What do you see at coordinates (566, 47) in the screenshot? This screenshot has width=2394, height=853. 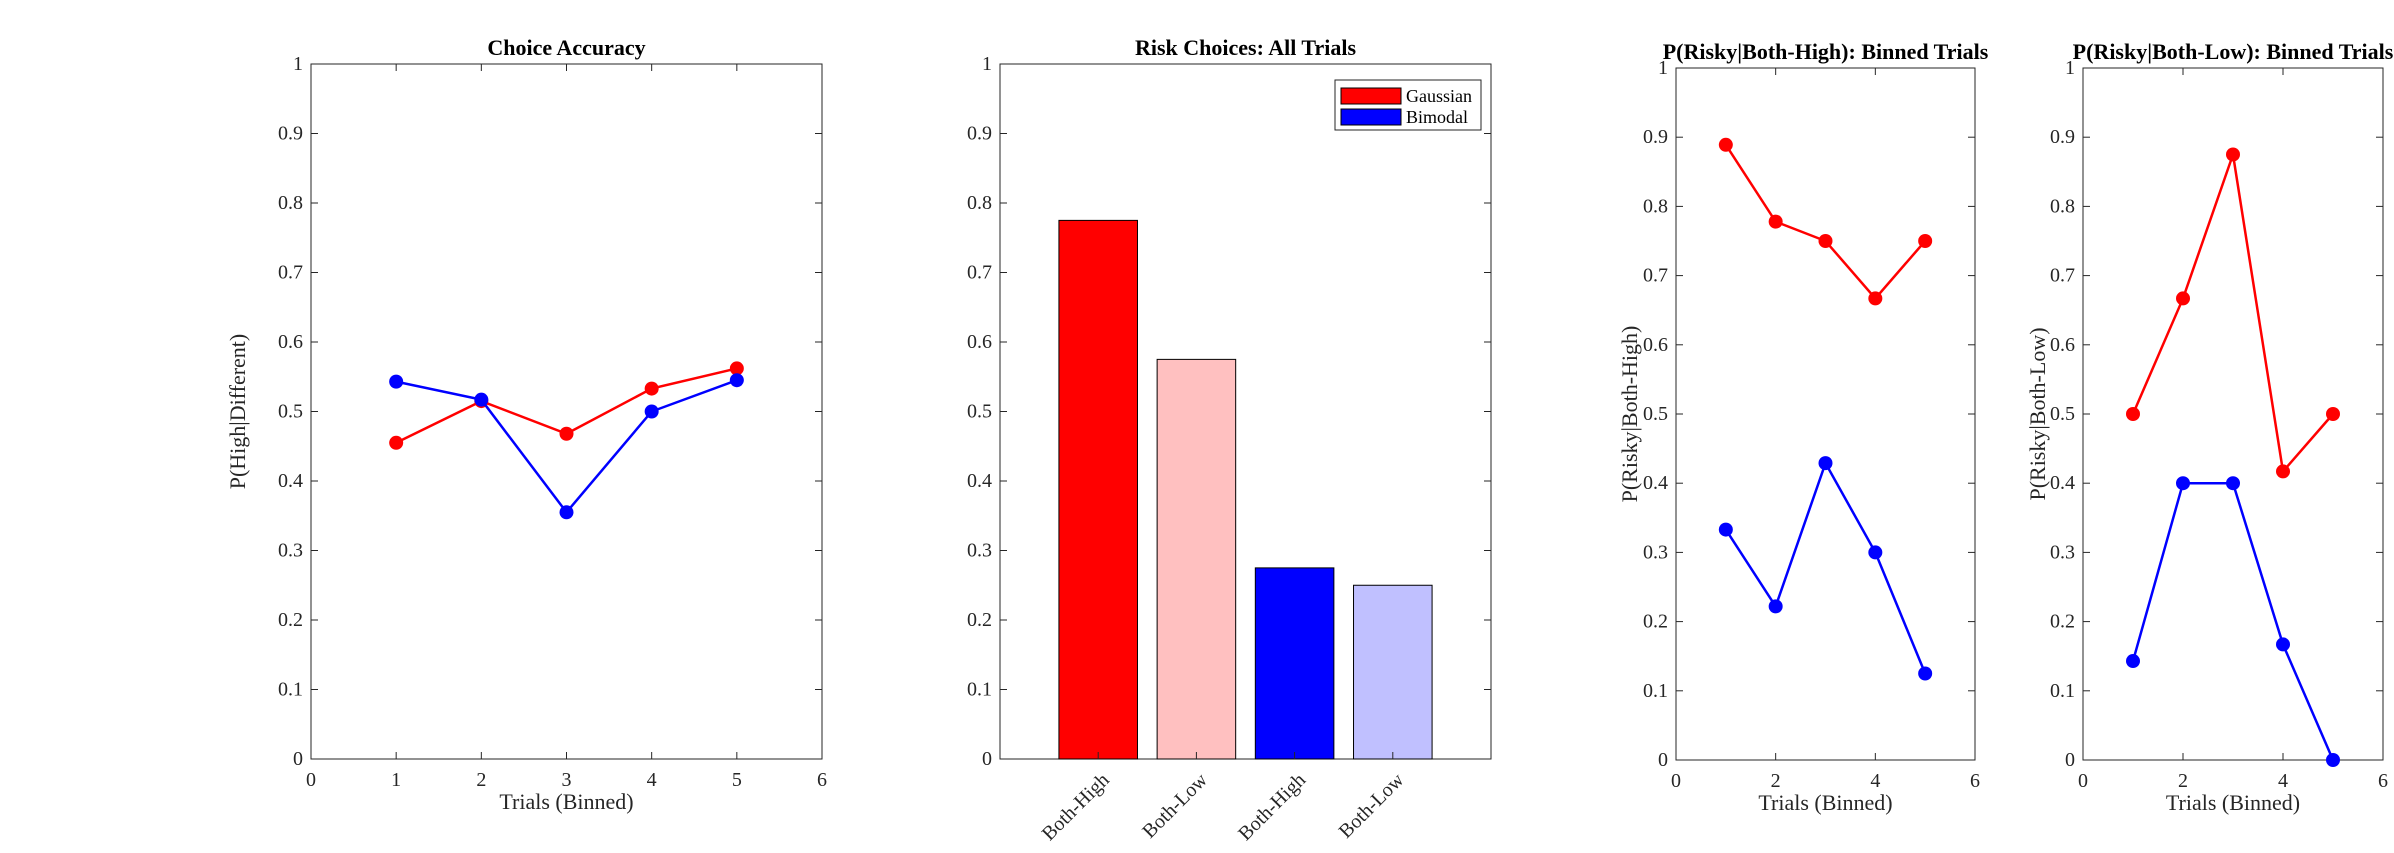 I see `chart-title: Choice Accuracy` at bounding box center [566, 47].